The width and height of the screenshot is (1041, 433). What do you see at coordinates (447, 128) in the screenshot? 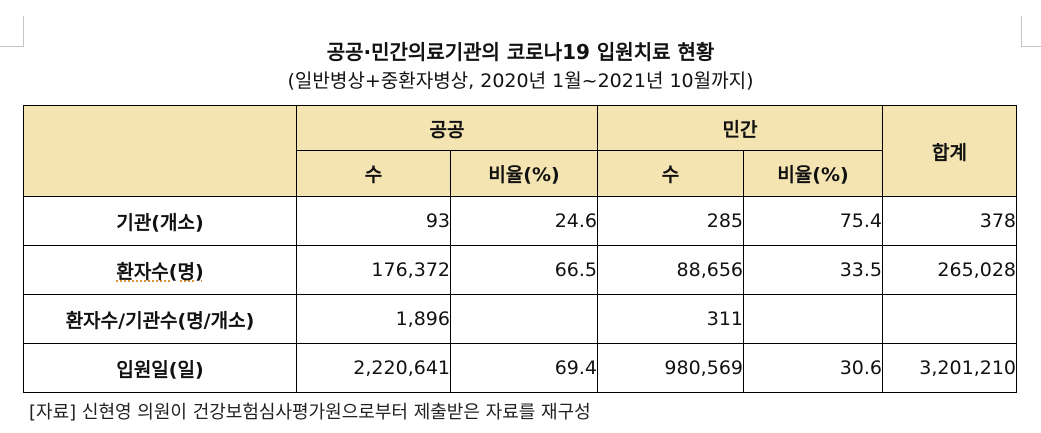
I see `header-group-public: 공공` at bounding box center [447, 128].